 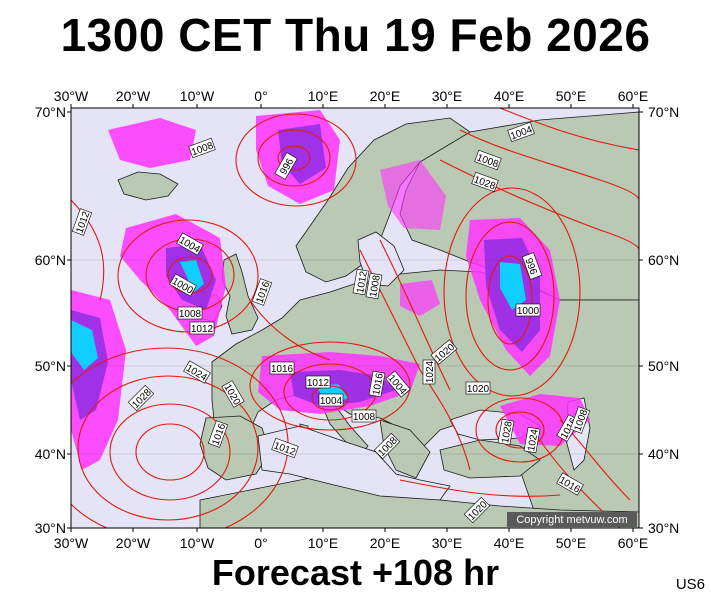 I want to click on lon-label-bottom: 20°E, so click(x=385, y=543).